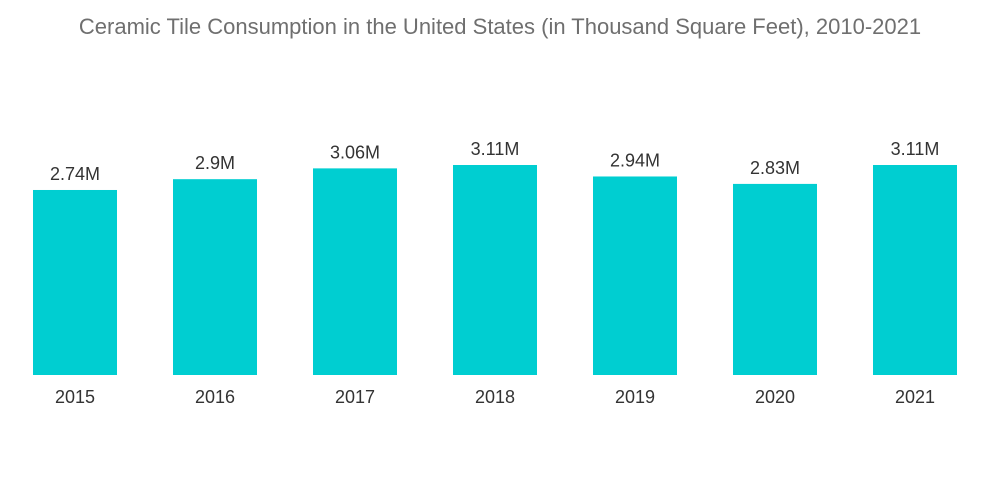  What do you see at coordinates (355, 397) in the screenshot?
I see `x-tick-label-2017: 2017` at bounding box center [355, 397].